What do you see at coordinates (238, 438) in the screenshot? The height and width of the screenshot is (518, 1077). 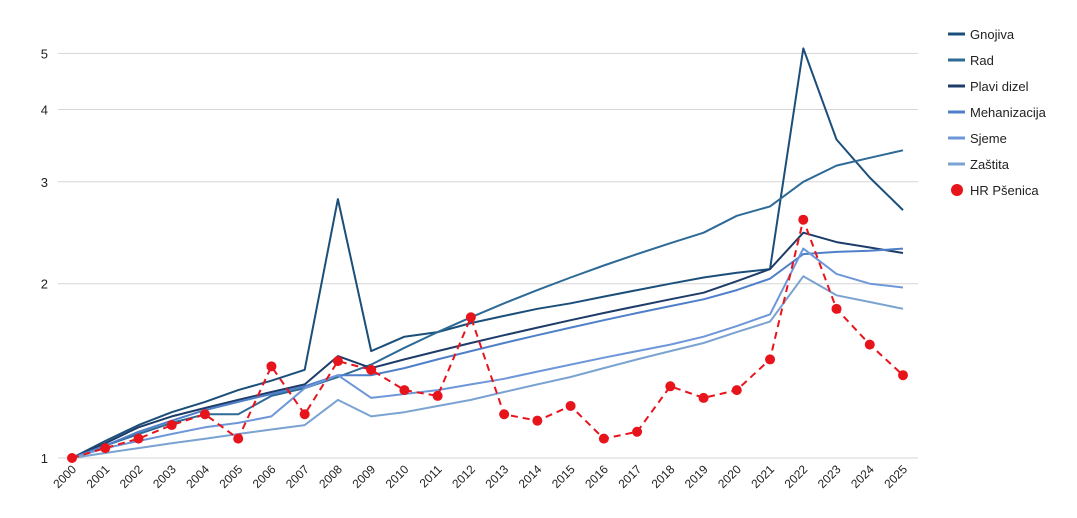 I see `data-point-hr-pšenica-2005` at bounding box center [238, 438].